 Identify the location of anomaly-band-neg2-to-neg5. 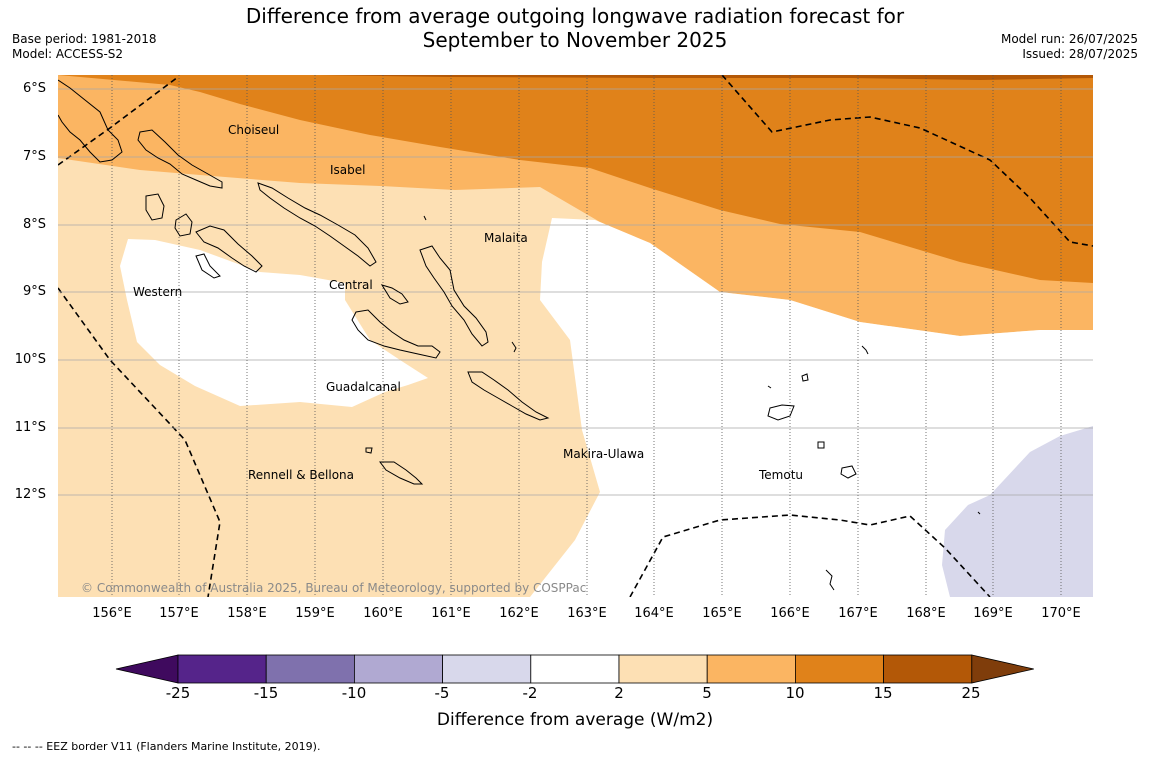
(1017, 511).